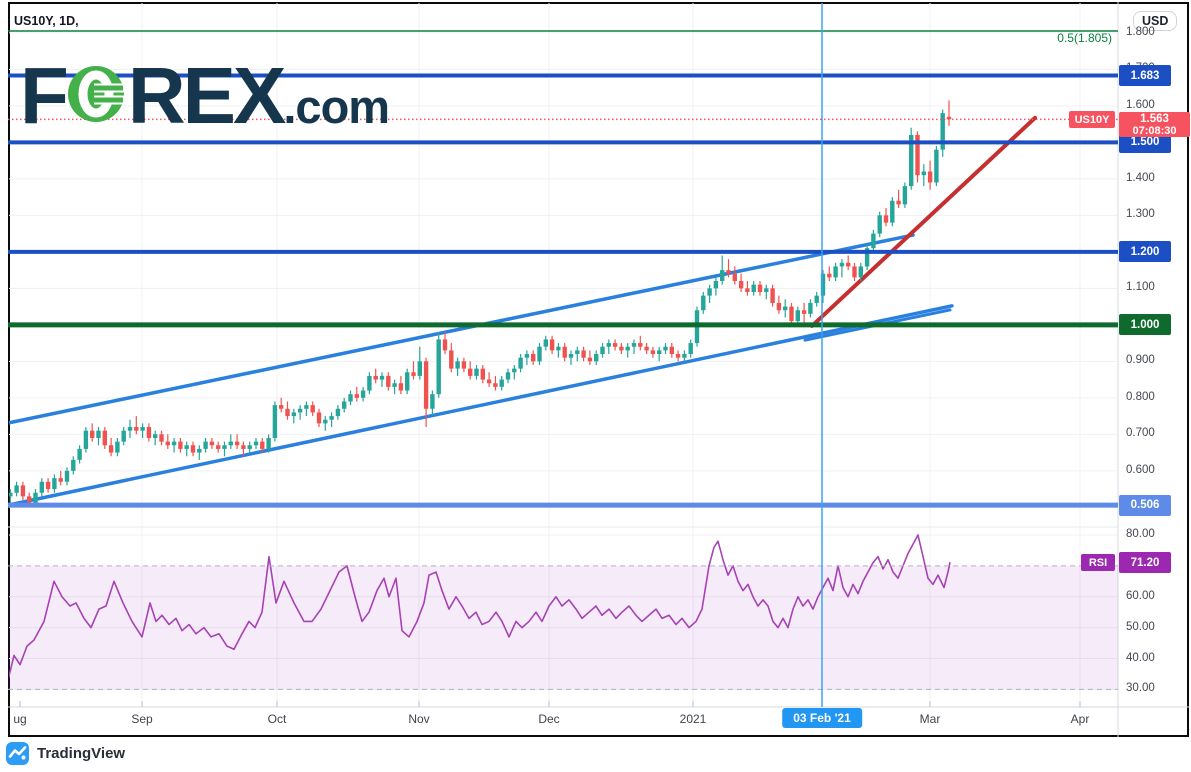 The image size is (1191, 772). What do you see at coordinates (1140, 595) in the screenshot?
I see `rsi-tick-label: 60.00` at bounding box center [1140, 595].